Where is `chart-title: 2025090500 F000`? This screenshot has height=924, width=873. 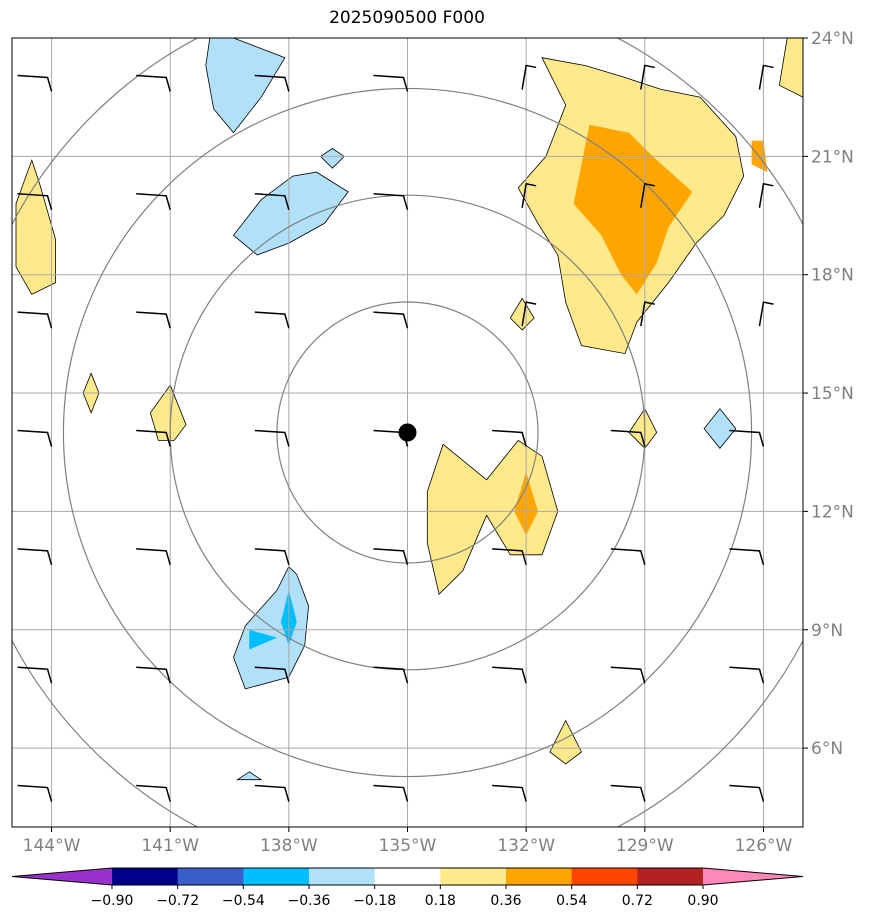
chart-title: 2025090500 F000 is located at coordinates (407, 18).